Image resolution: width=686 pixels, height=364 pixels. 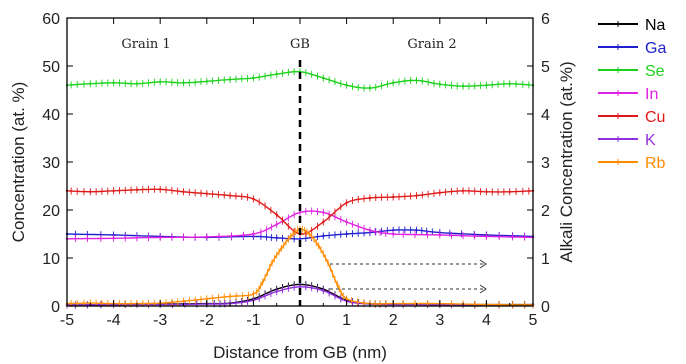 I want to click on x-tick-label: 1, so click(x=346, y=320).